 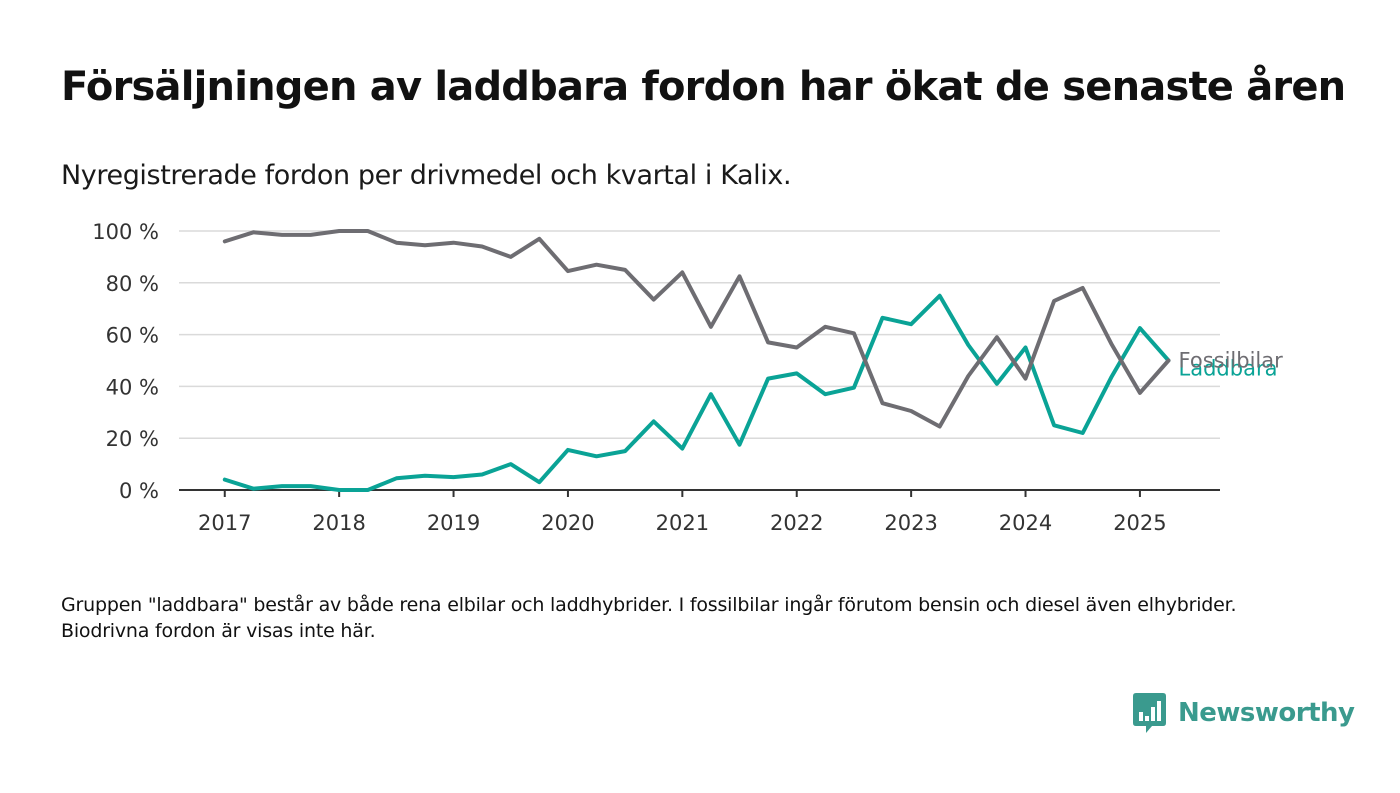 I want to click on x-axis-ticks: 2017 2018 2019 2020 2021 2022 2023 2024 2025, so click(x=699, y=512).